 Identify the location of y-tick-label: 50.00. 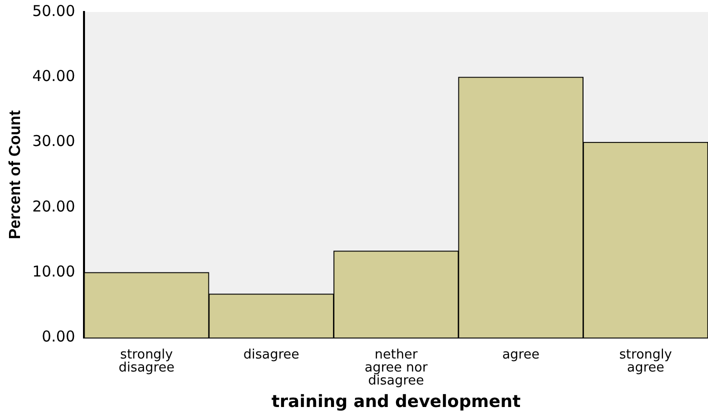
(54, 11).